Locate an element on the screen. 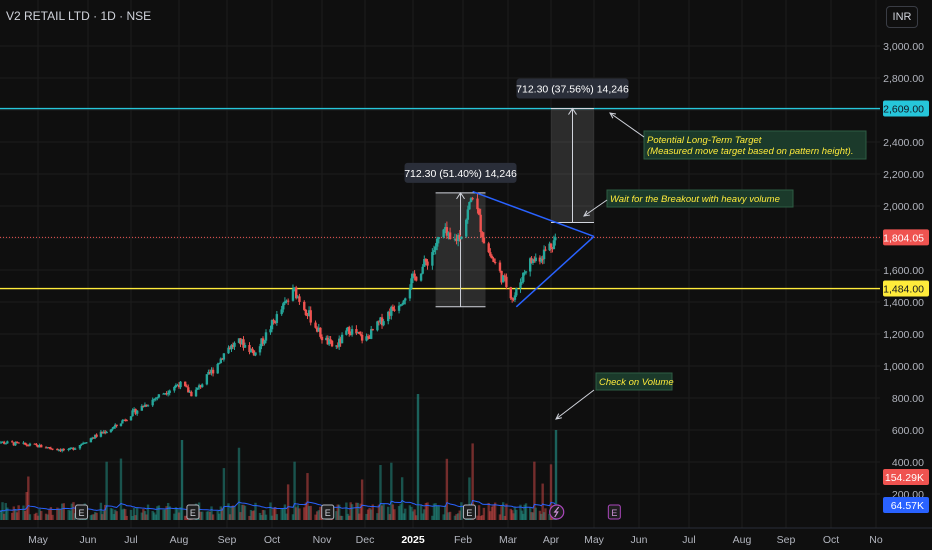 Image resolution: width=932 pixels, height=550 pixels. price-tick-label: 400.00 is located at coordinates (908, 463).